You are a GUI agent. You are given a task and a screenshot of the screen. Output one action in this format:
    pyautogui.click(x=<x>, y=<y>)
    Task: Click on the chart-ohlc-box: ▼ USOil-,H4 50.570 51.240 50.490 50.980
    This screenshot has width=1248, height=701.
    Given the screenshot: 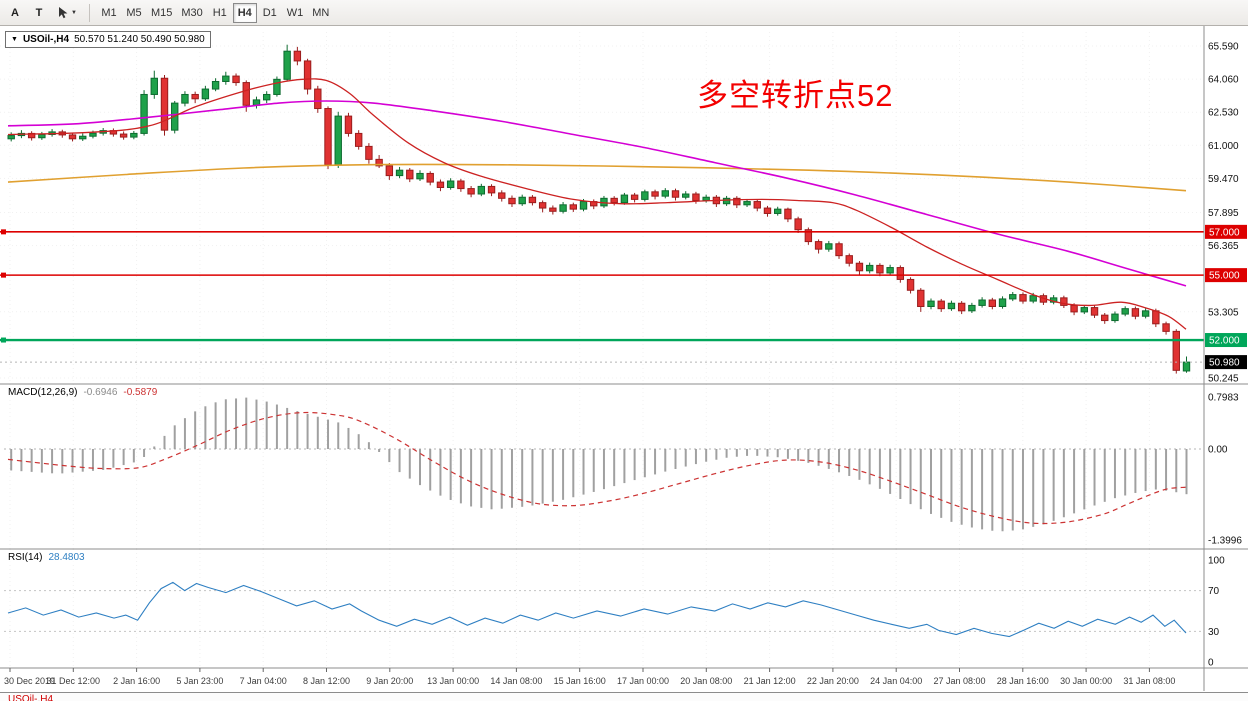 What is the action you would take?
    pyautogui.click(x=108, y=39)
    